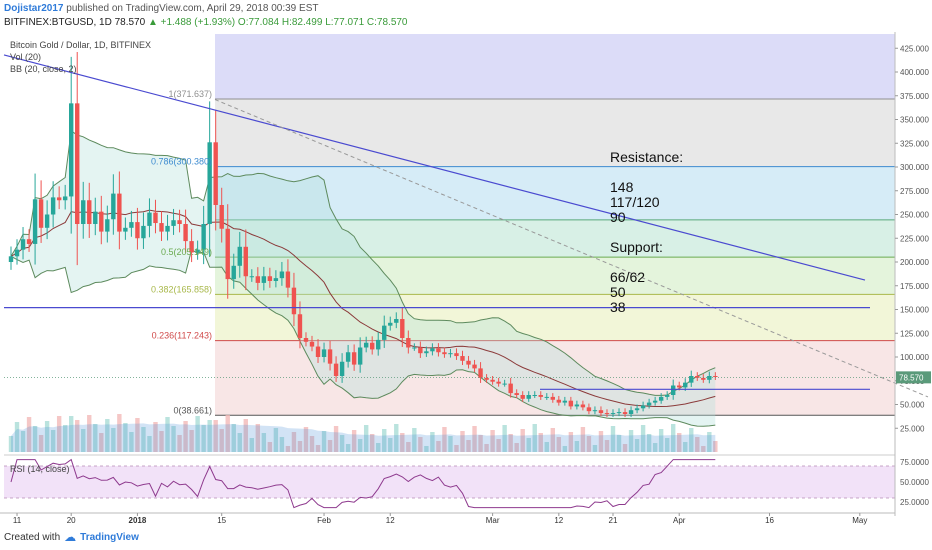 This screenshot has height=550, width=932. What do you see at coordinates (70, 537) in the screenshot?
I see `tradingview-logo-icon: ☁` at bounding box center [70, 537].